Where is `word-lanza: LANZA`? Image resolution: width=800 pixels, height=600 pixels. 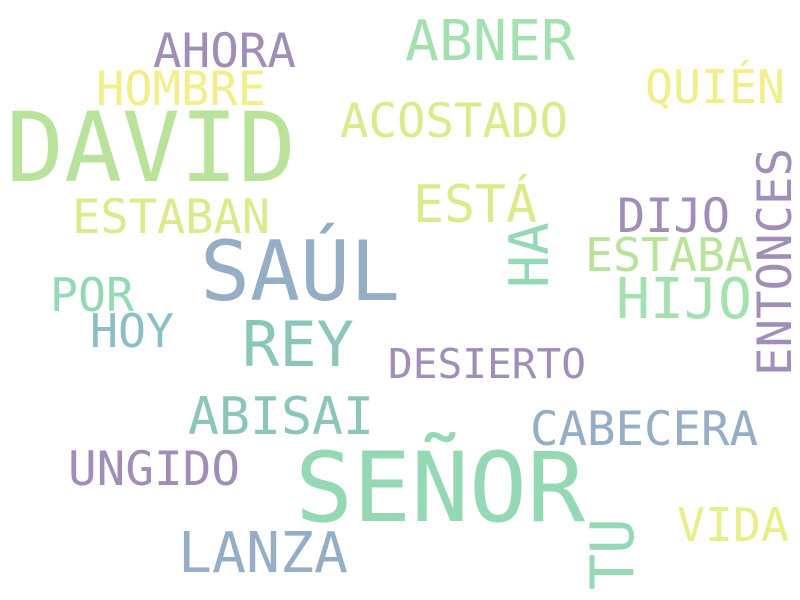
word-lanza: LANZA is located at coordinates (263, 553).